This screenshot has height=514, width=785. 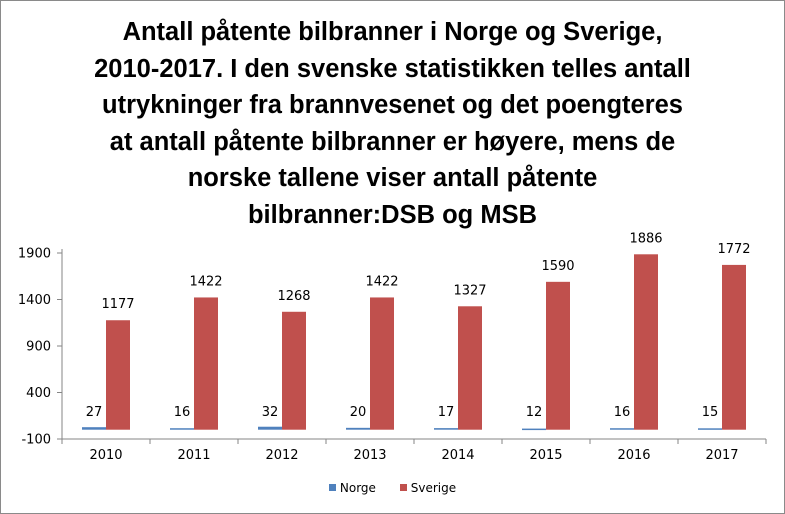 What do you see at coordinates (392, 214) in the screenshot?
I see `title-line-6: bilbranner:DSB og MSB` at bounding box center [392, 214].